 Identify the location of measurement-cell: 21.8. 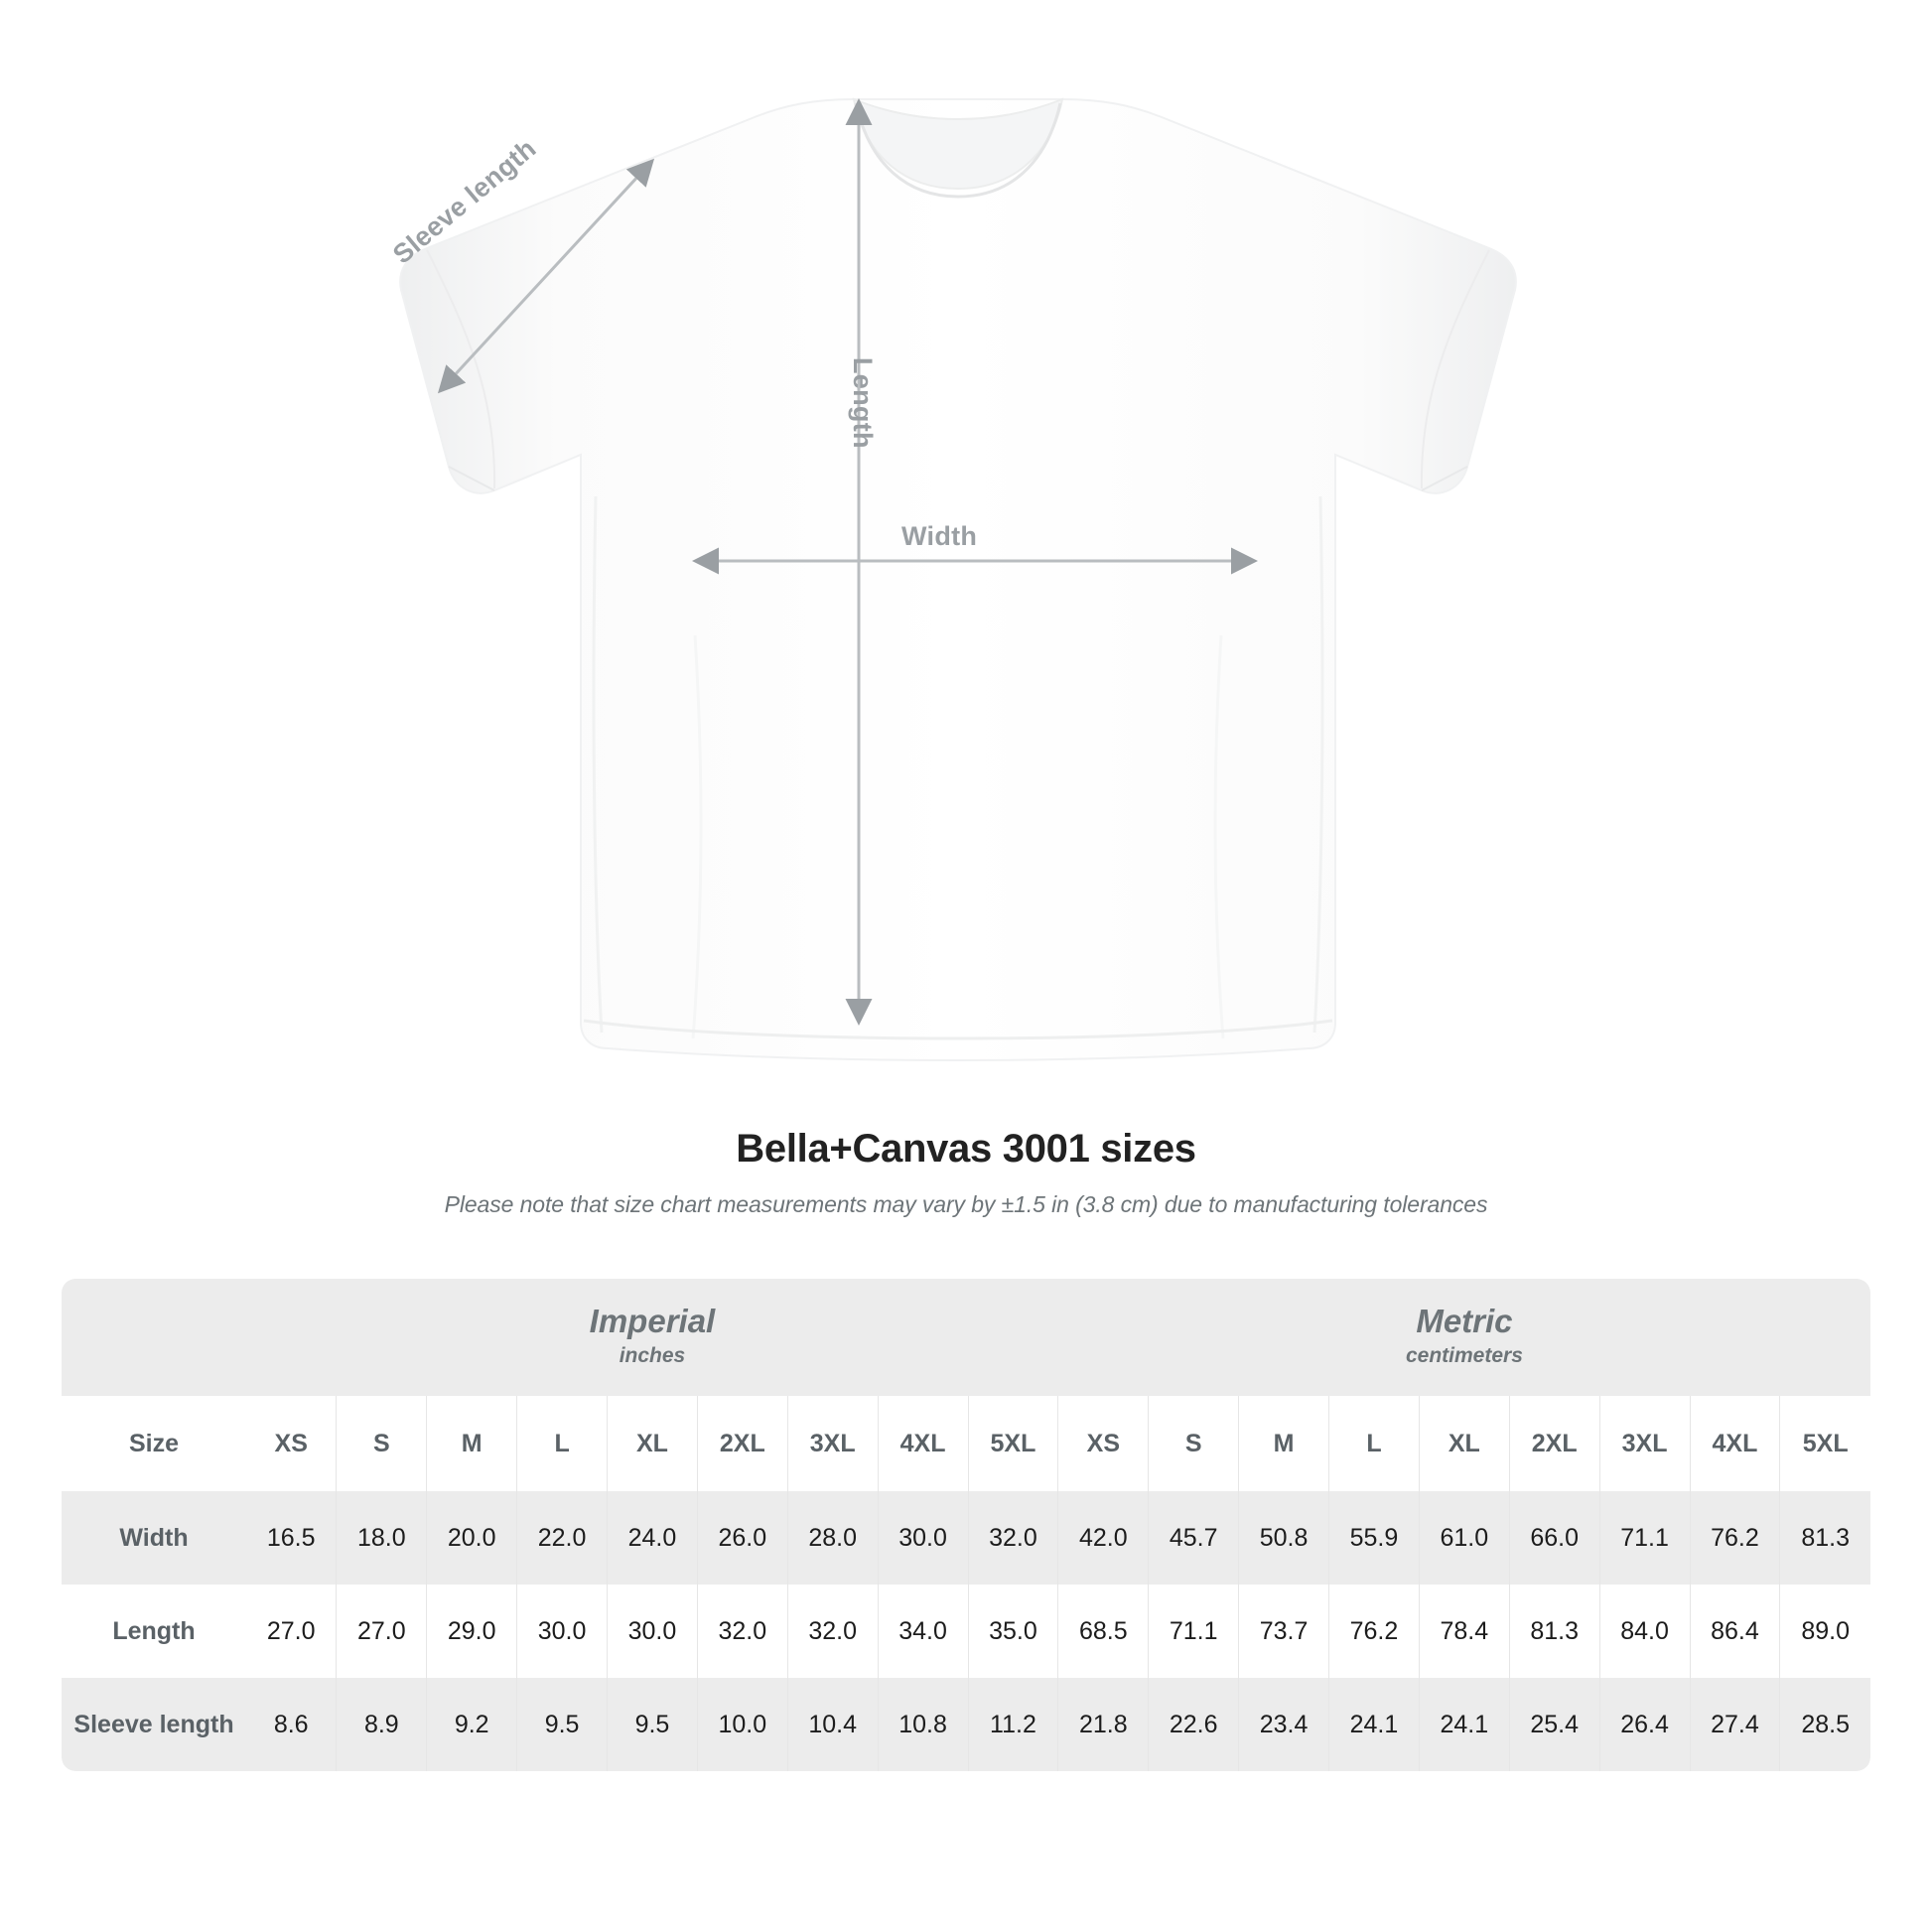
(1103, 1725).